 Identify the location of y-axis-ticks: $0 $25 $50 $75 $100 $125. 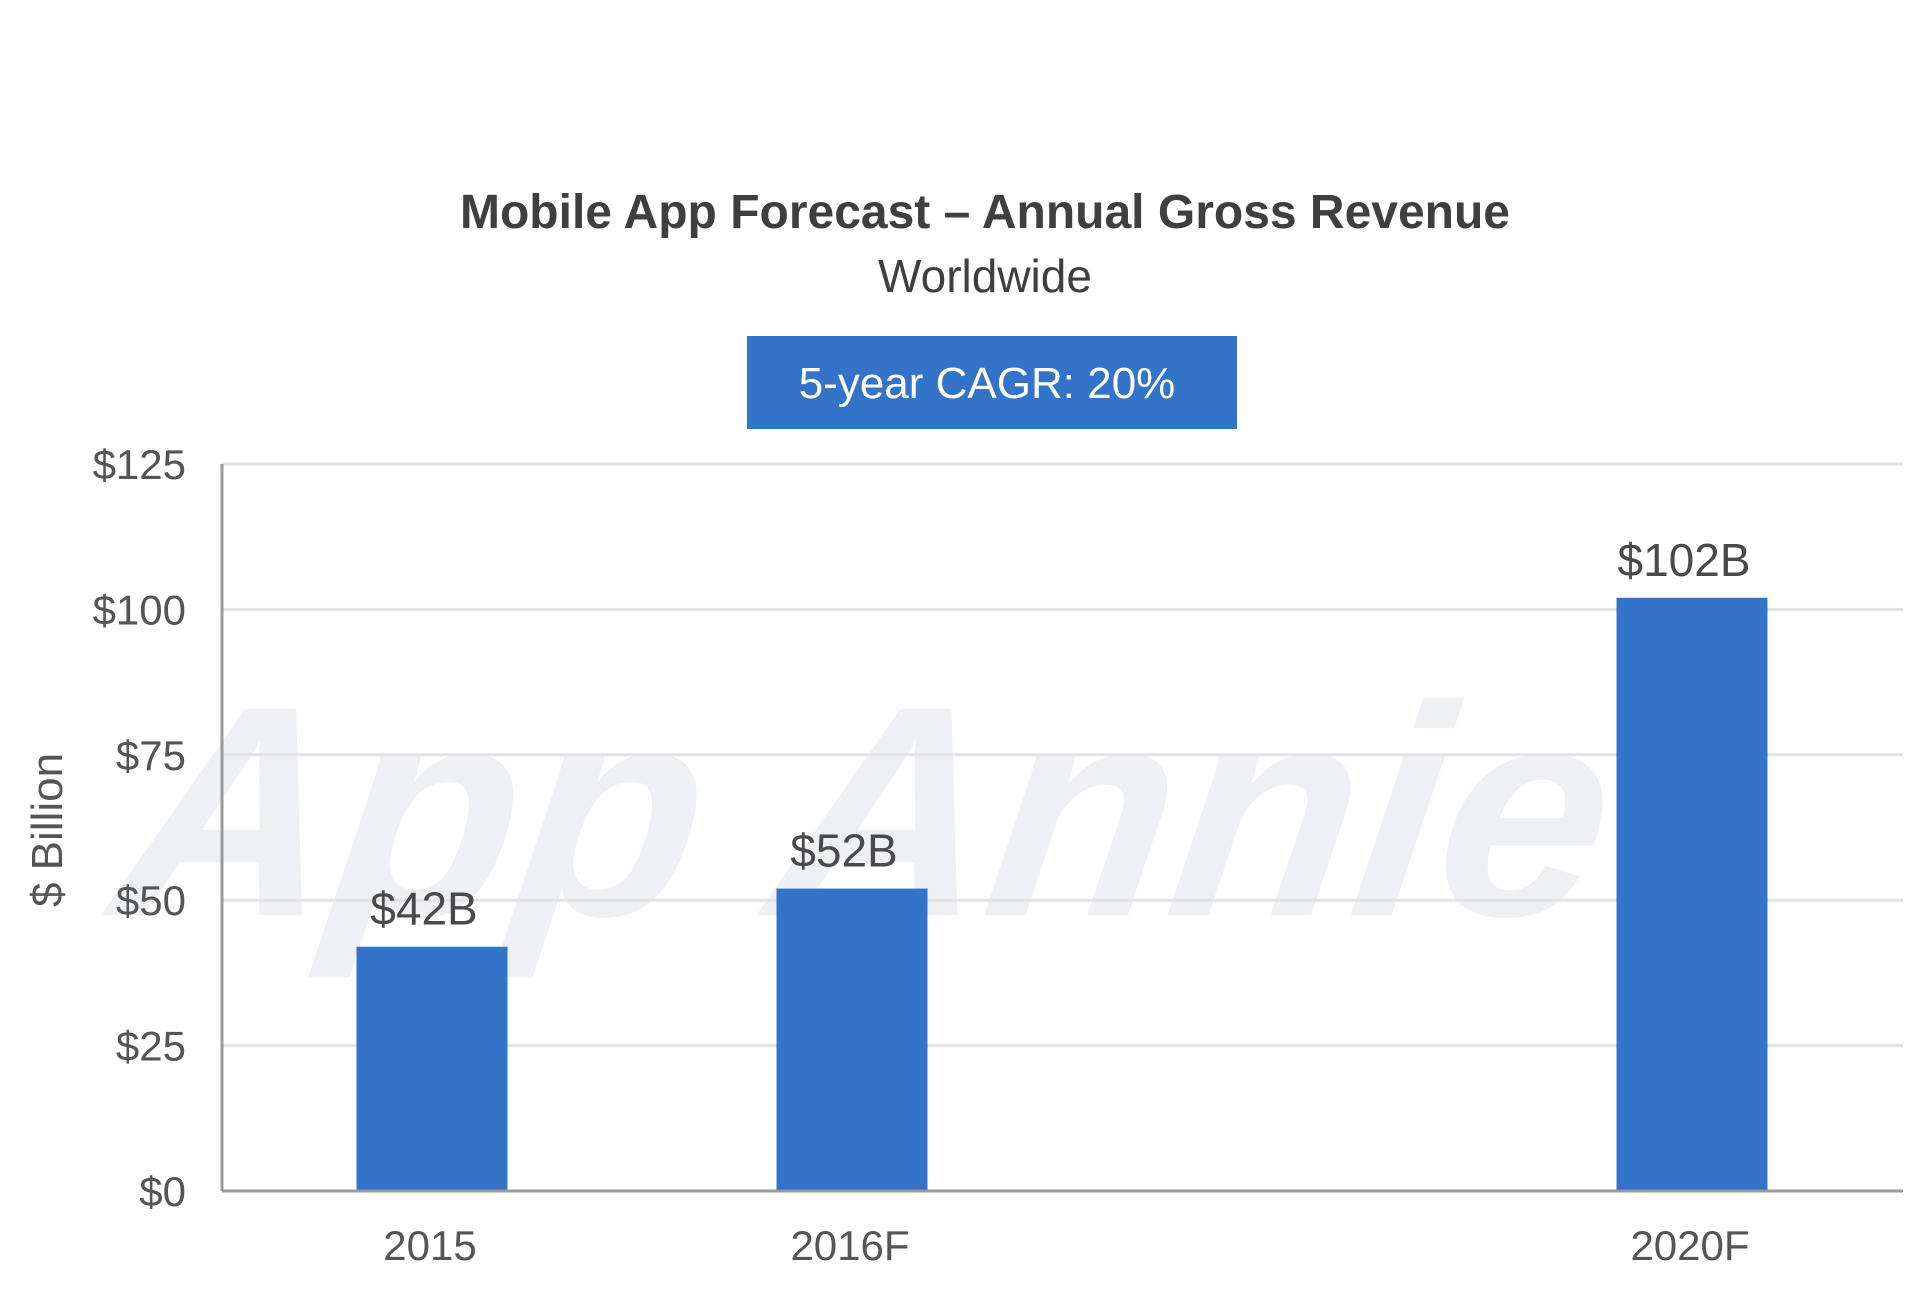
(139, 828).